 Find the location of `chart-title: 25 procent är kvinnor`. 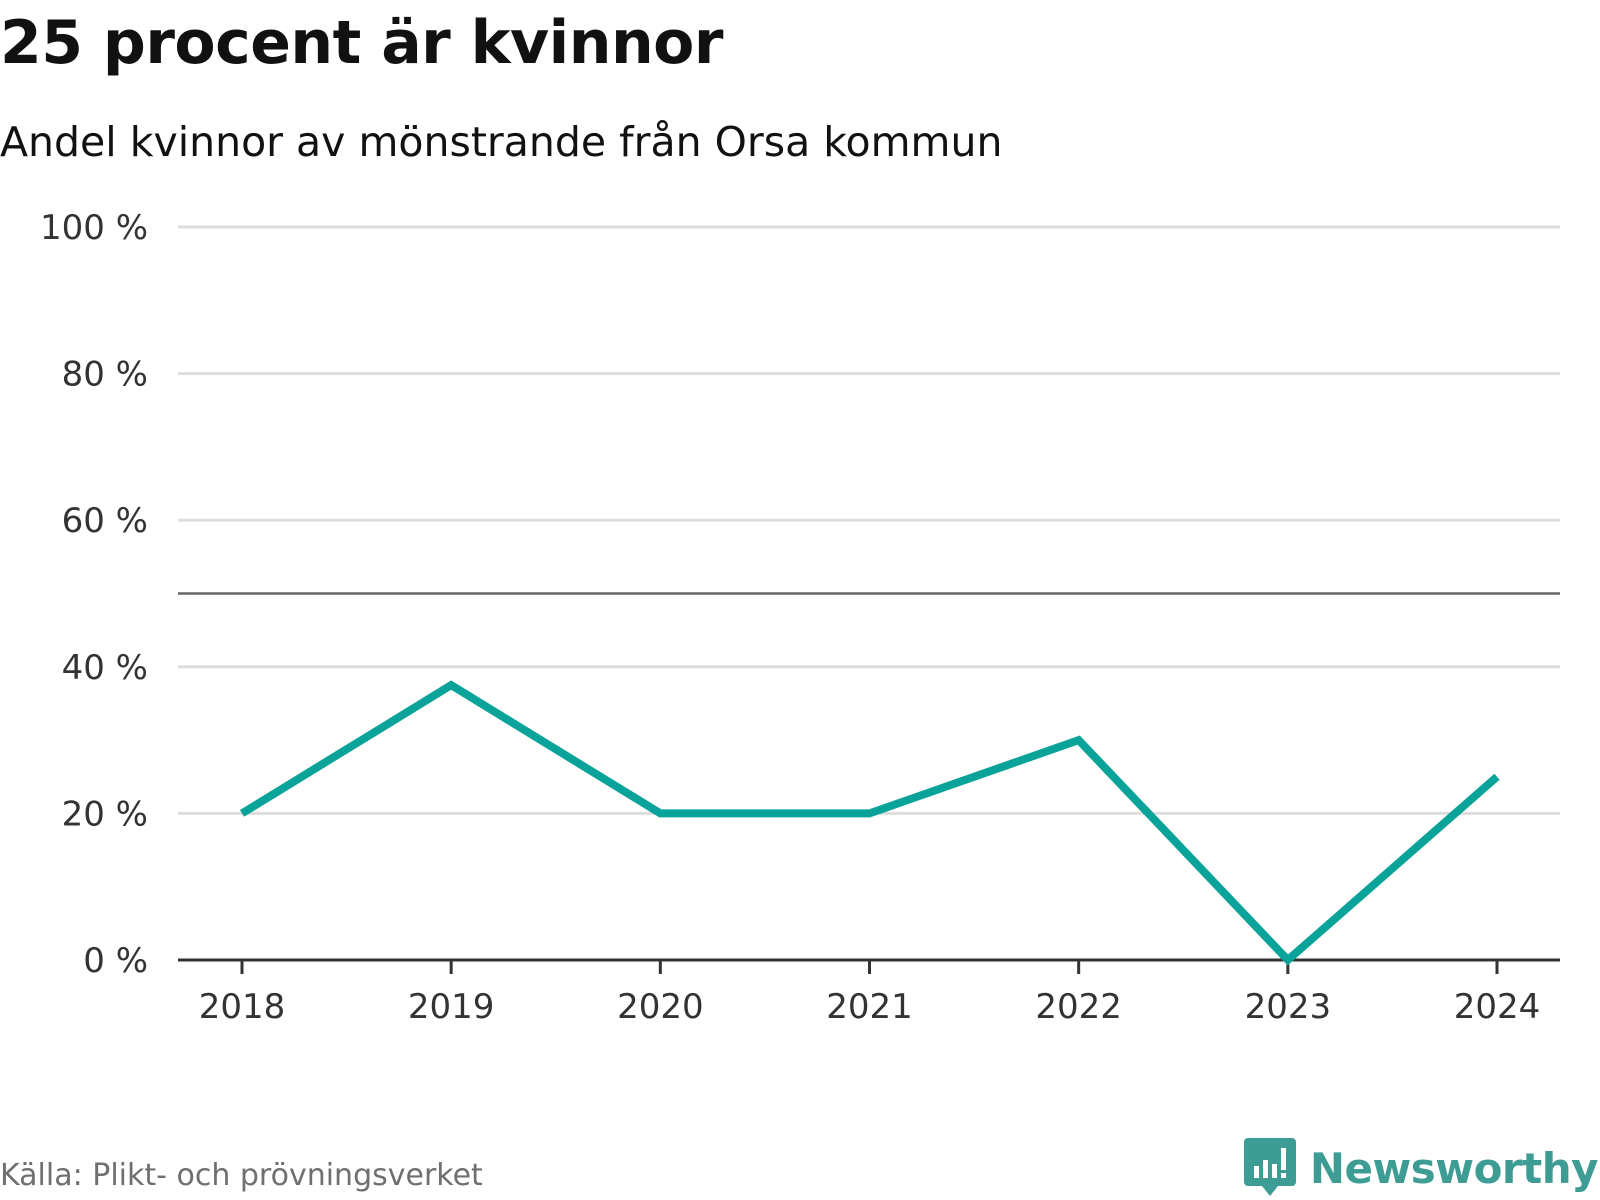

chart-title: 25 procent är kvinnor is located at coordinates (361, 43).